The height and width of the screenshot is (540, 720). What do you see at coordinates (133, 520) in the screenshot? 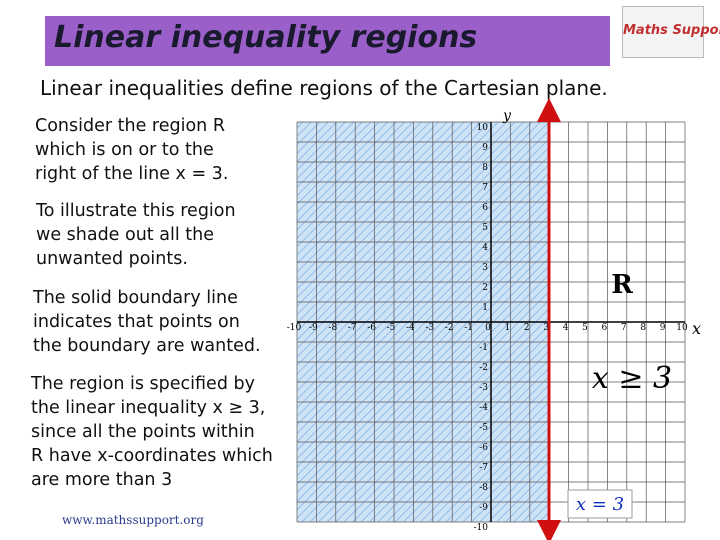
I see `footer-link: www.mathssupport.org` at bounding box center [133, 520].